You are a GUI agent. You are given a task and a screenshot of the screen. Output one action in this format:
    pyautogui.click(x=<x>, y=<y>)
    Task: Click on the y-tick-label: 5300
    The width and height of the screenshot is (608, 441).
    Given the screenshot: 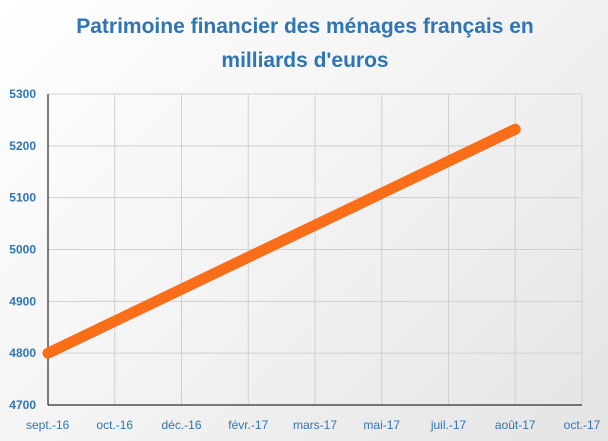 What is the action you would take?
    pyautogui.click(x=22, y=94)
    